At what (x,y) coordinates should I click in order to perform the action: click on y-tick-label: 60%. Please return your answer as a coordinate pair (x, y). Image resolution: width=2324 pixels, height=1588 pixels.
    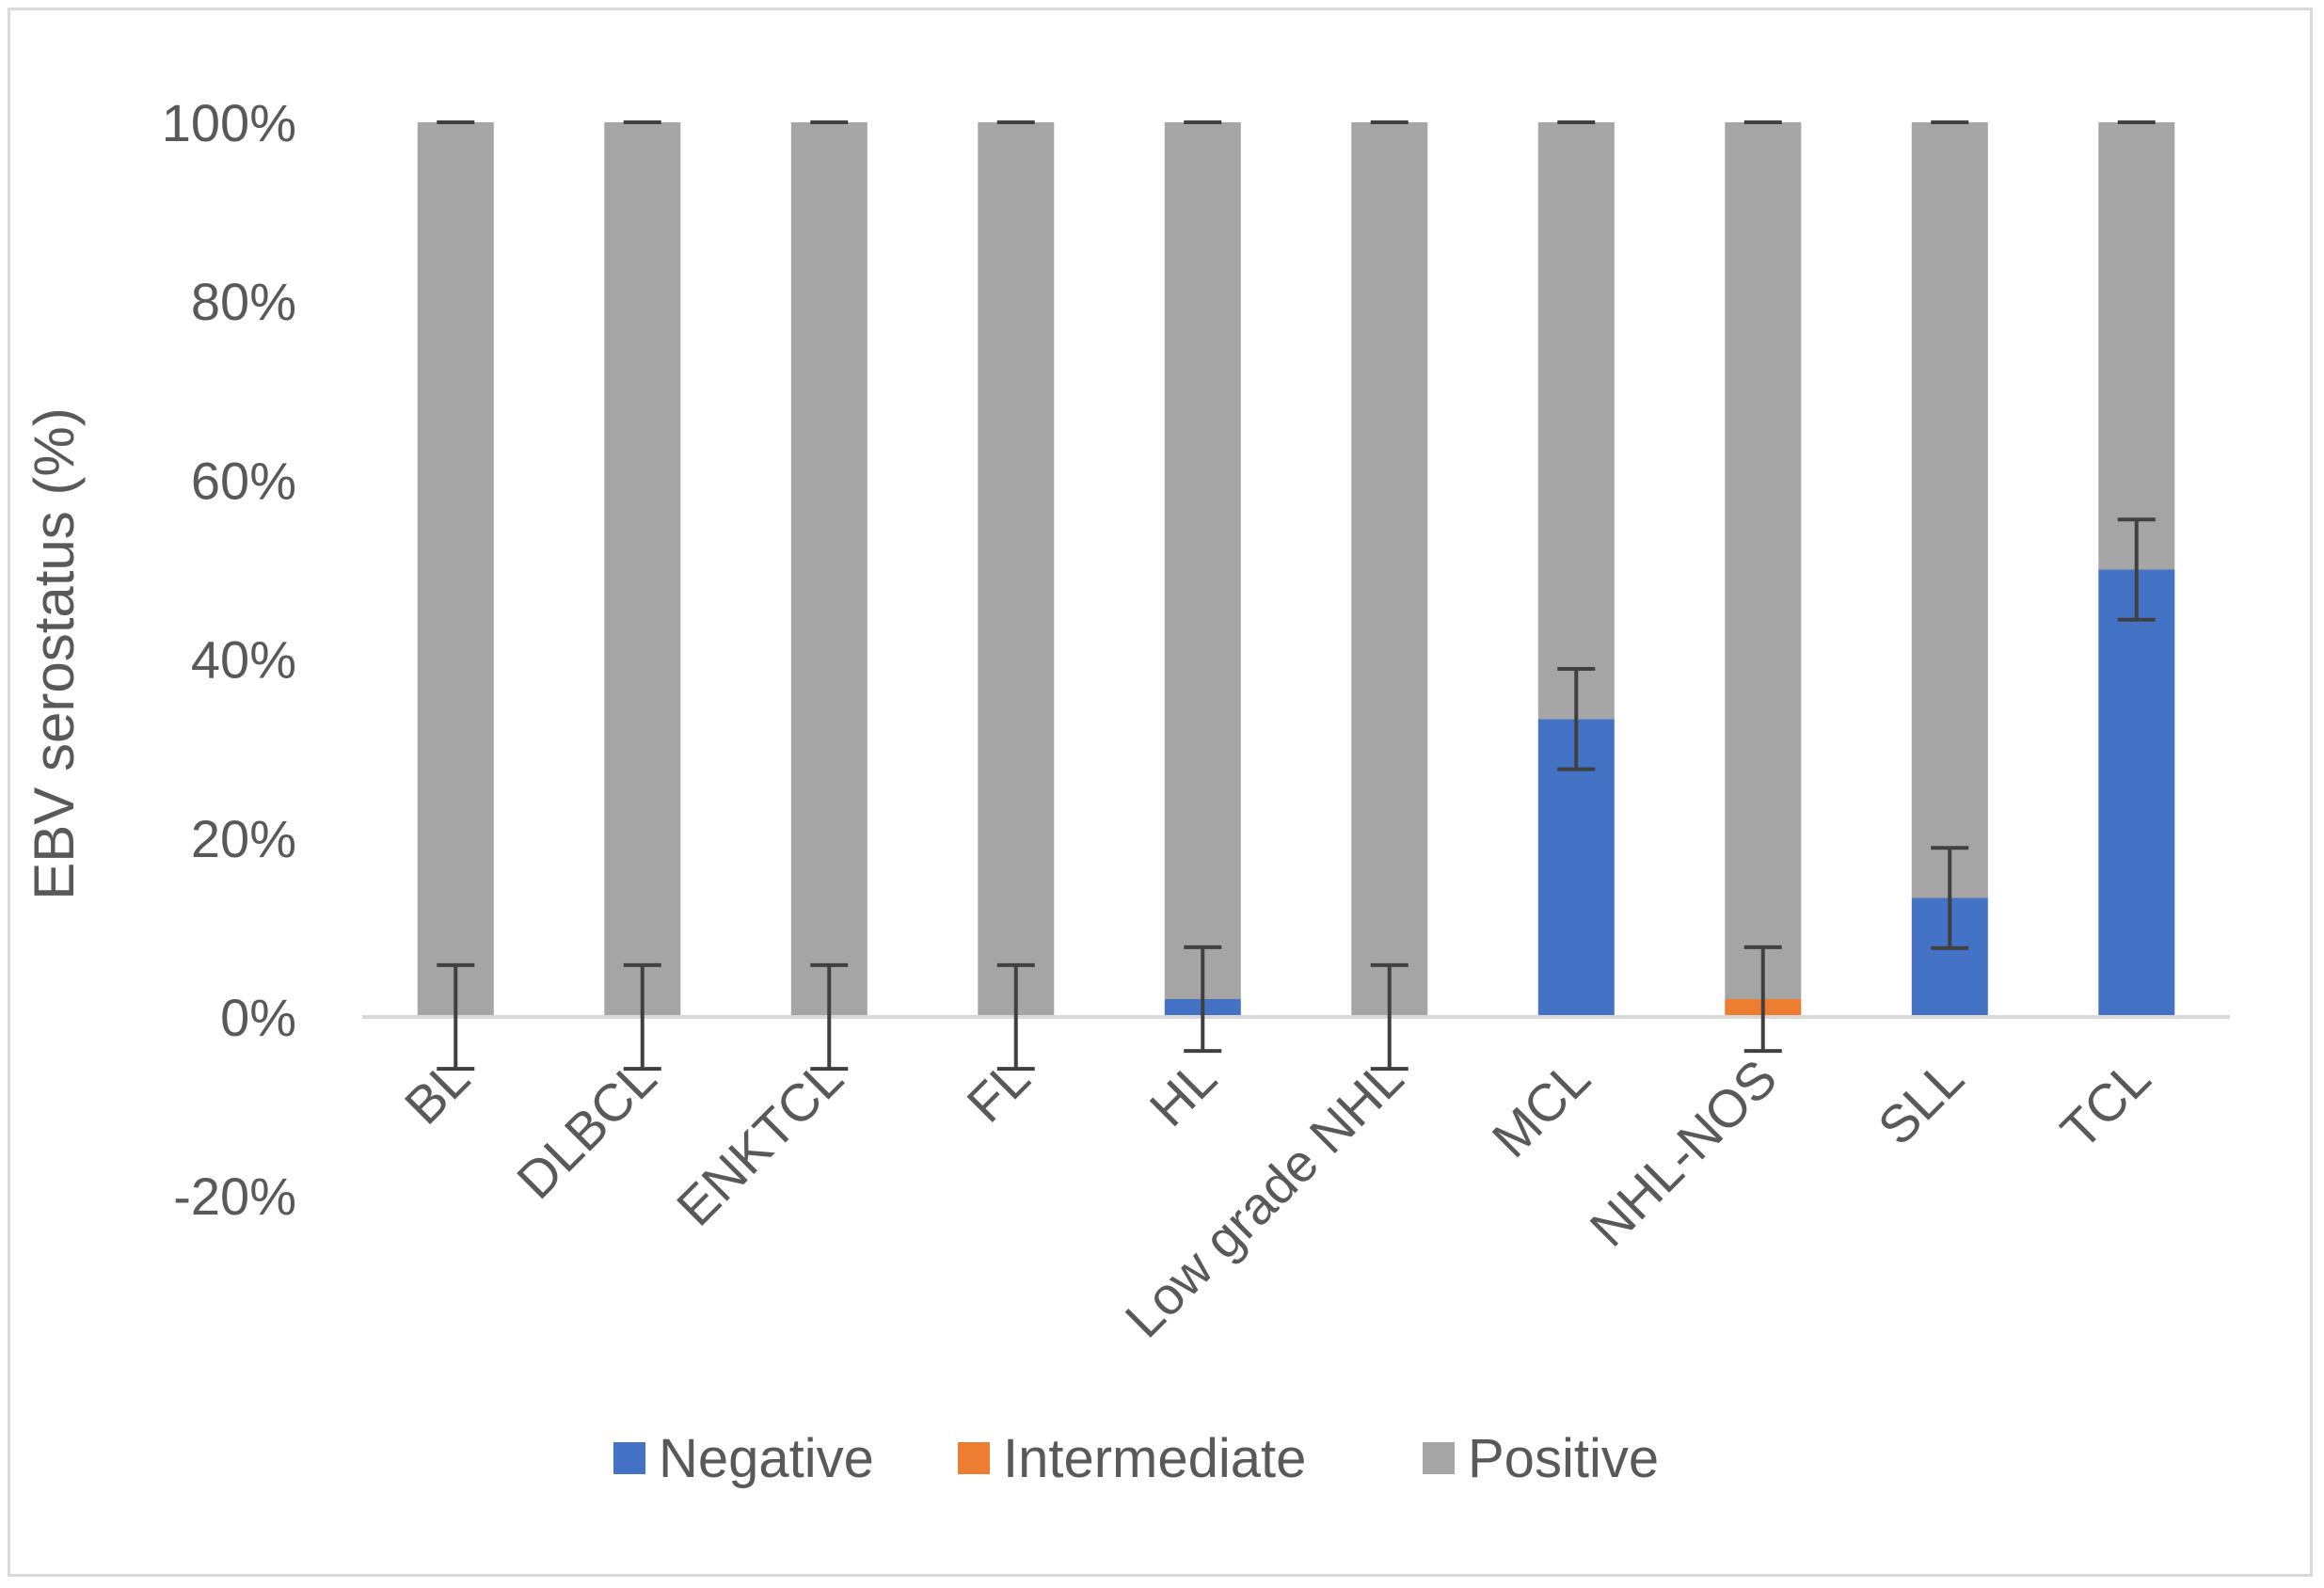
    Looking at the image, I should click on (243, 480).